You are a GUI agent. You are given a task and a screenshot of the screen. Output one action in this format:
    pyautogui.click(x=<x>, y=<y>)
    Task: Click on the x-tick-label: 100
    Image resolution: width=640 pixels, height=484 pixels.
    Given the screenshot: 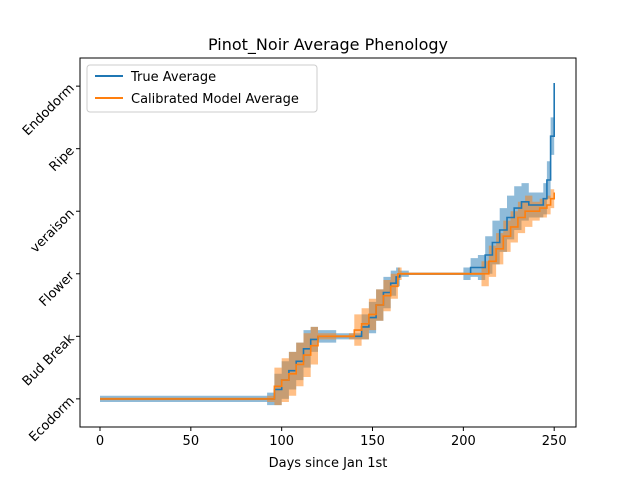 What is the action you would take?
    pyautogui.click(x=281, y=441)
    